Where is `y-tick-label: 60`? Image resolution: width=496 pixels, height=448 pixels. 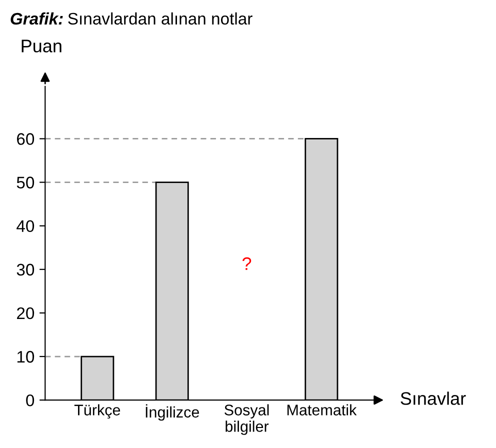
y-tick-label: 60 is located at coordinates (25, 139).